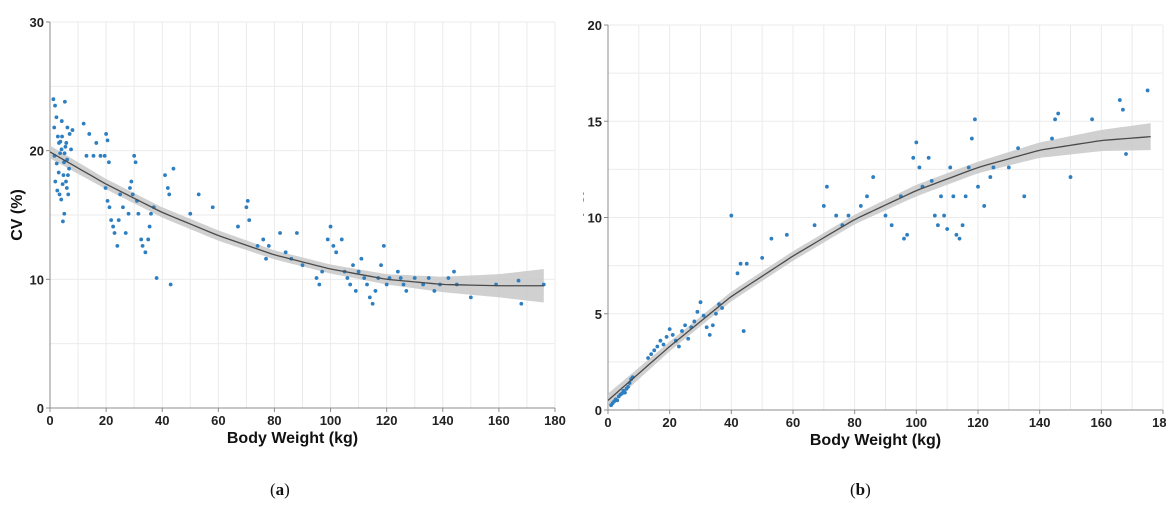  Describe the element at coordinates (499, 420) in the screenshot. I see `x-tick-label: 160` at that location.